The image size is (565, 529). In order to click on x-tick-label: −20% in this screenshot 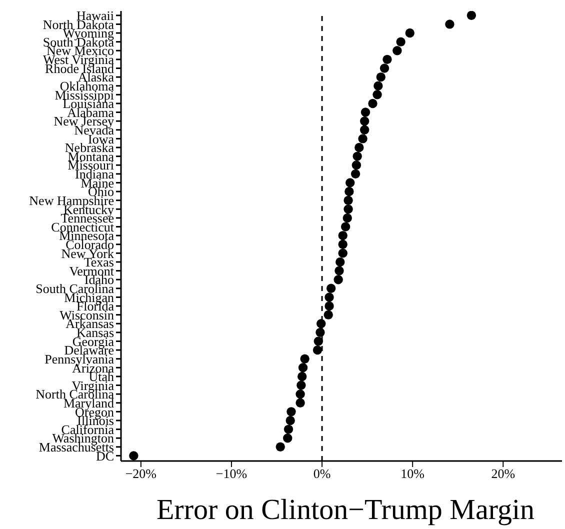, I will do `click(141, 474)`.